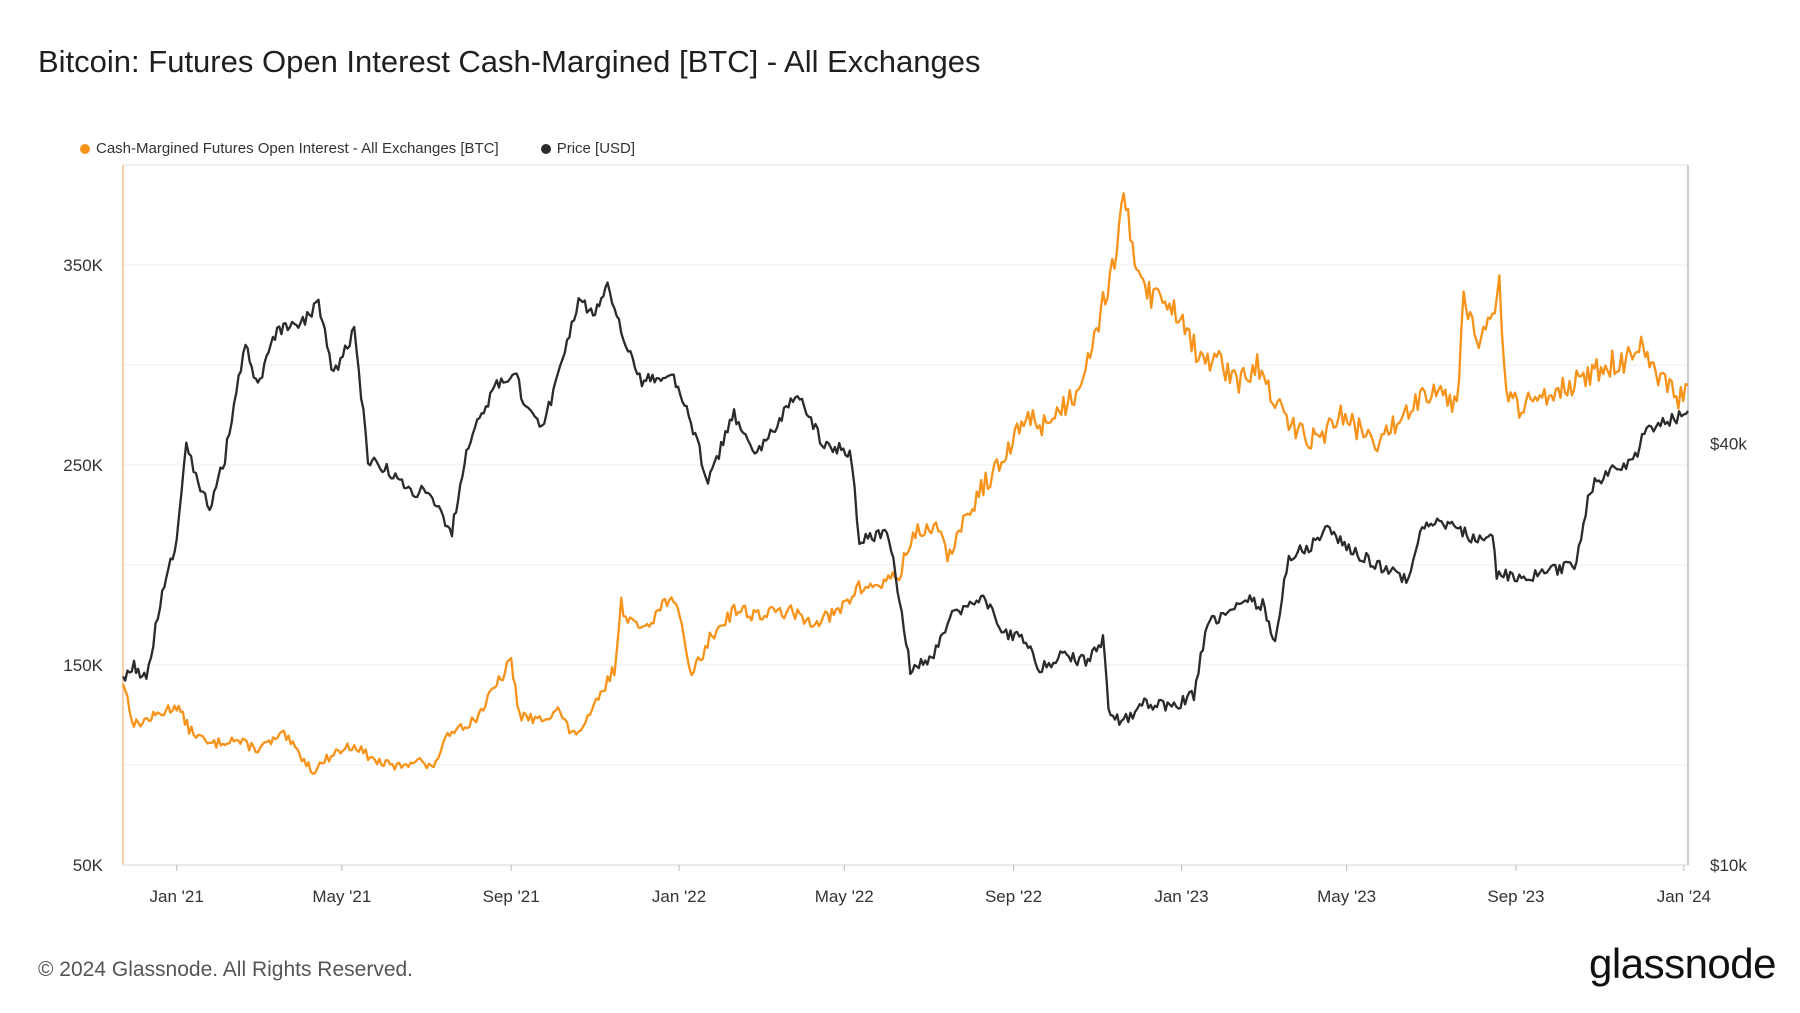 This screenshot has height=1013, width=1800. I want to click on y-right-tick-label: $10k, so click(1728, 865).